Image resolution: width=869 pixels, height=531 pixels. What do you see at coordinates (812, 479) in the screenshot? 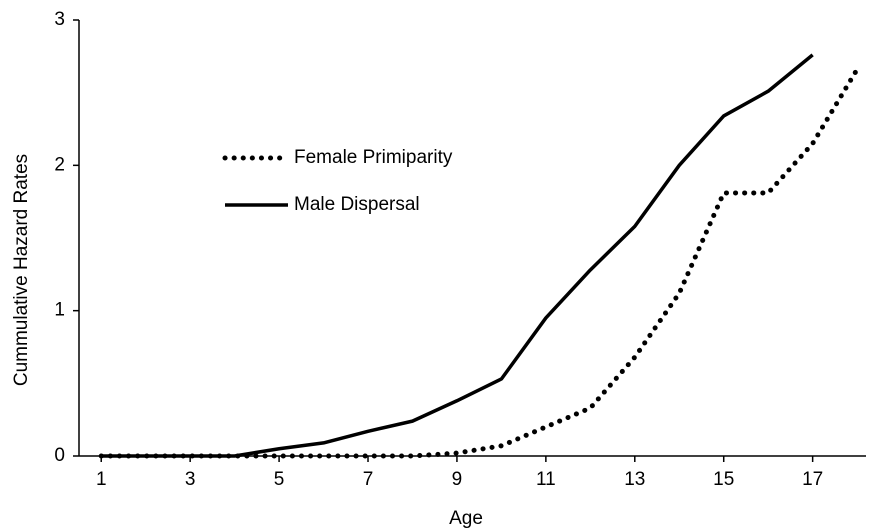
I see `x-tick-label: 17` at bounding box center [812, 479].